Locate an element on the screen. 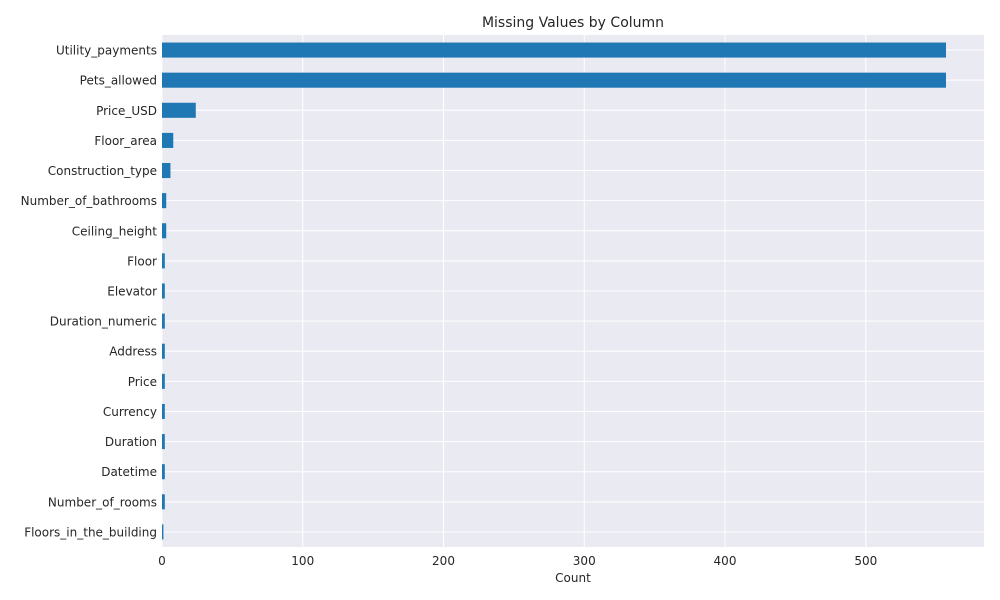 The height and width of the screenshot is (600, 1000). y-tick-label: Currency is located at coordinates (130, 412).